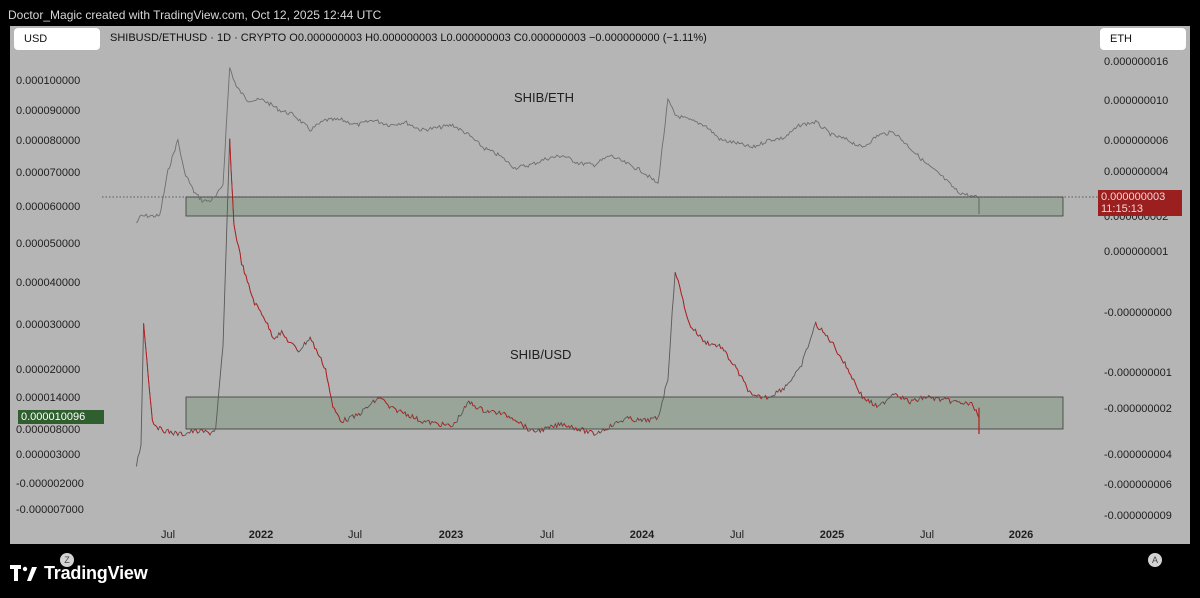 Image resolution: width=1200 pixels, height=598 pixels. Describe the element at coordinates (23, 573) in the screenshot. I see `tradingview-logo-icon` at that location.